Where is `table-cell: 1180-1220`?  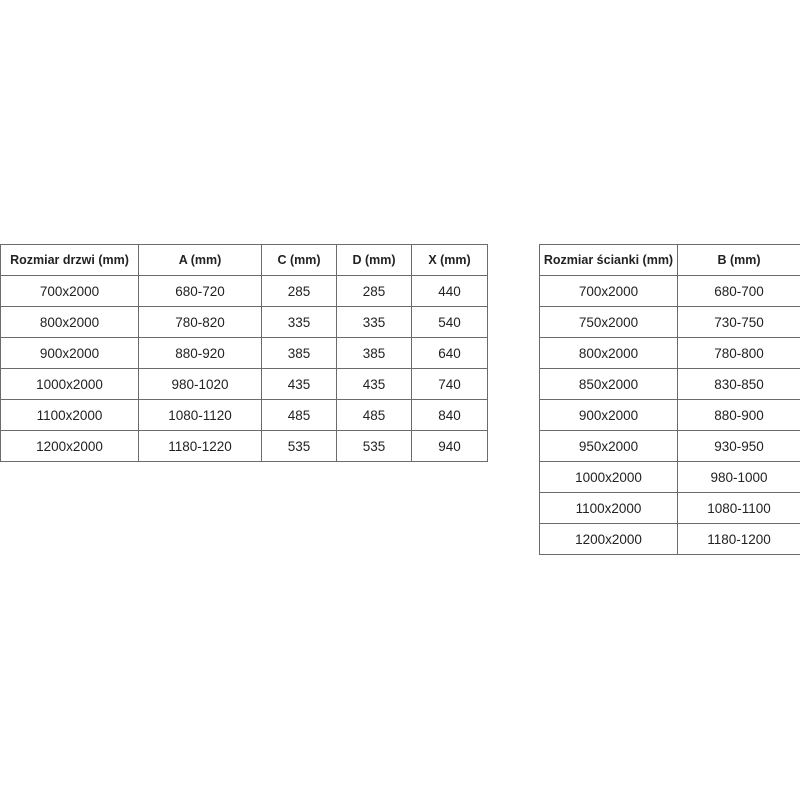
table-cell: 1180-1220 is located at coordinates (200, 446).